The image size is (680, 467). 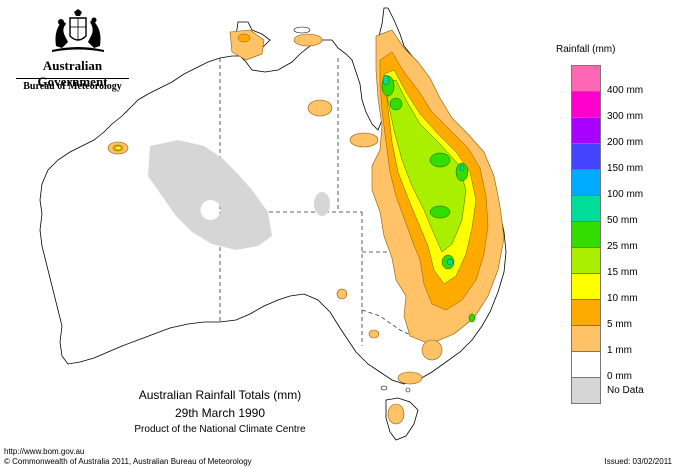 What do you see at coordinates (625, 194) in the screenshot?
I see `legend-label: 100 mm` at bounding box center [625, 194].